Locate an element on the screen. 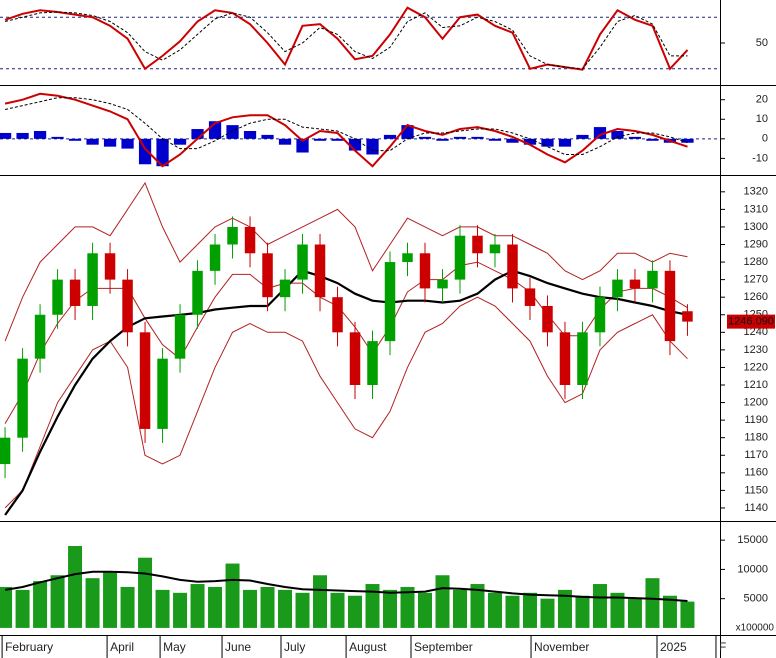 The width and height of the screenshot is (776, 658). y-tick-label: 1200 is located at coordinates (756, 402).